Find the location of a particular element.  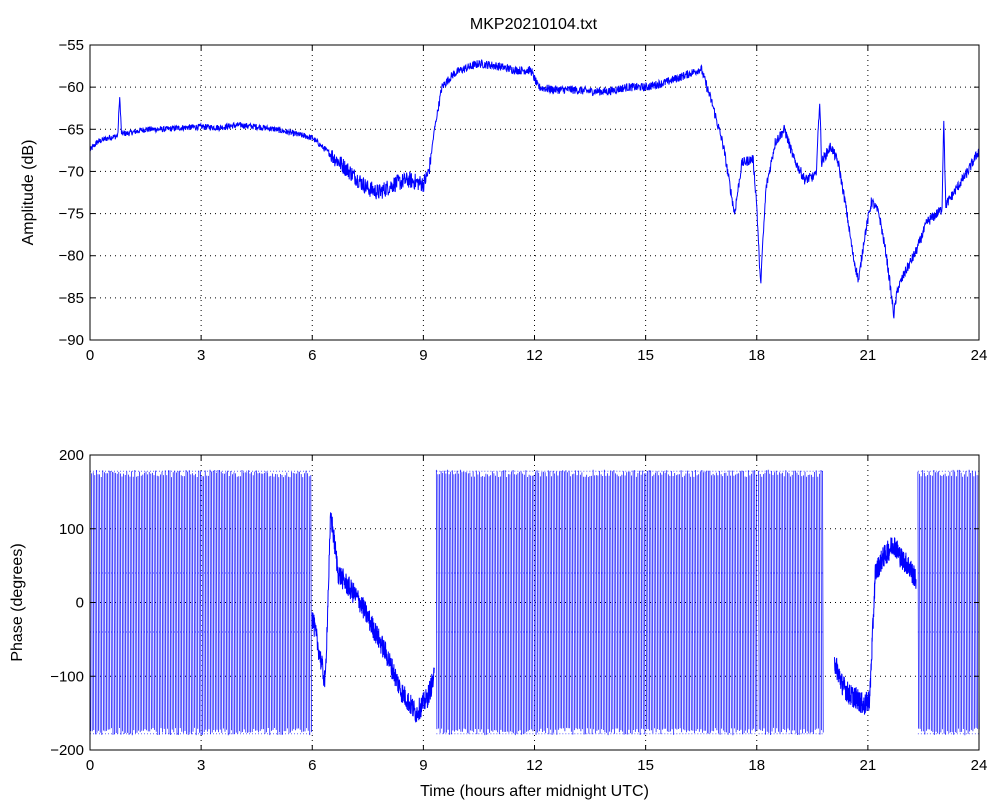

y-tick-label: −200 is located at coordinates (67, 750).